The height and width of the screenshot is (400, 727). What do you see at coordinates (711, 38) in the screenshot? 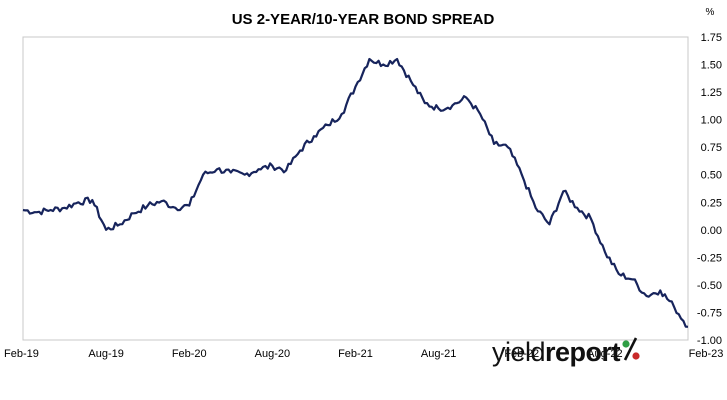
I see `y-tick-label: 1.75` at bounding box center [711, 38].